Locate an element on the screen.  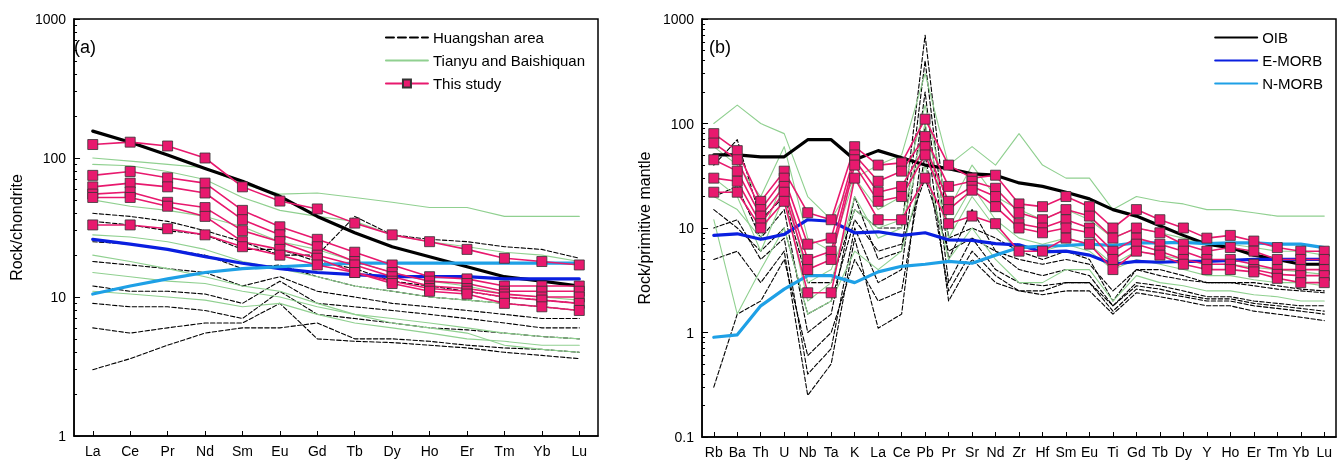
x-tick-label: U is located at coordinates (784, 452).